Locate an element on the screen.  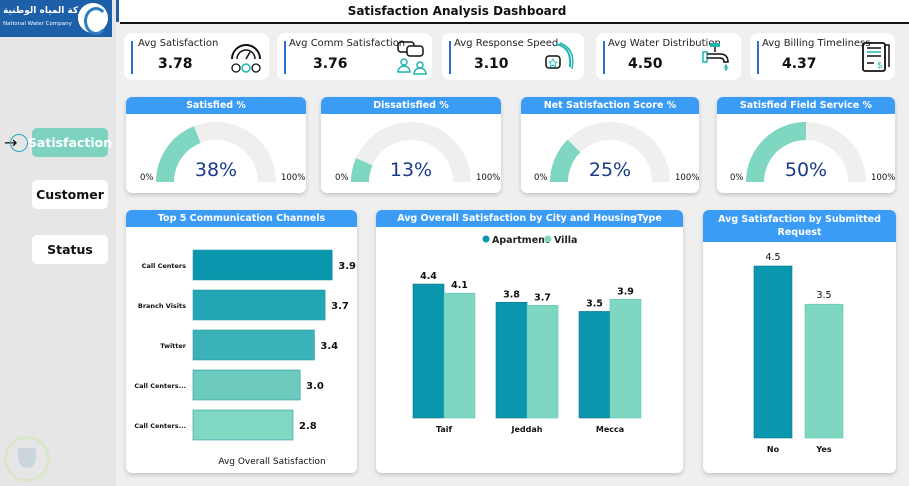
kpi-card-avg-comm-satisfaction: Avg Comm Satisfaction 3.76 is located at coordinates (354, 56).